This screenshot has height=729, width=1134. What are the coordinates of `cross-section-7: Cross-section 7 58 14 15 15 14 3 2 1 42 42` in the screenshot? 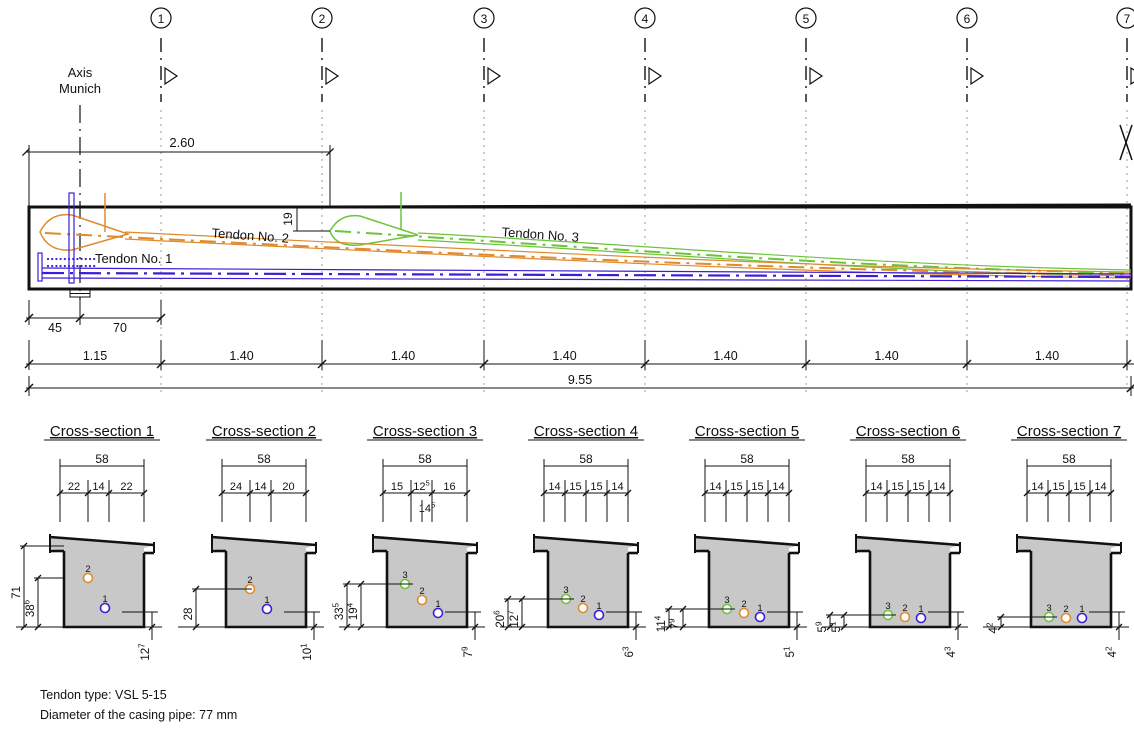 It's located at (1056, 540).